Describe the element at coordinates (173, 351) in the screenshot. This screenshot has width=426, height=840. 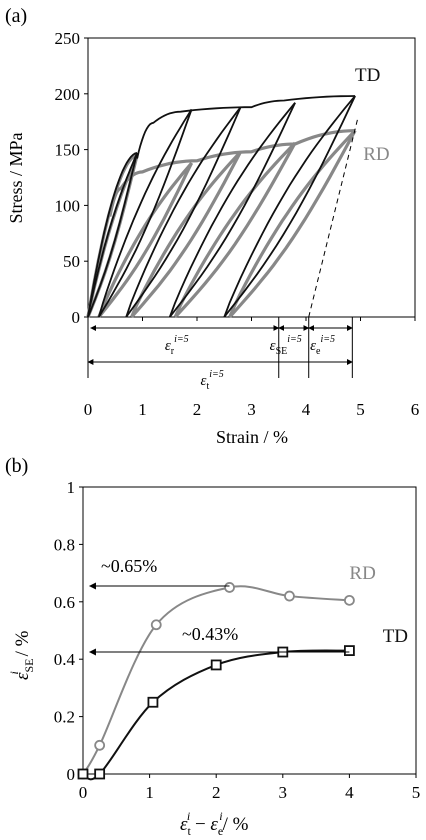
I see `subscript: r` at that location.